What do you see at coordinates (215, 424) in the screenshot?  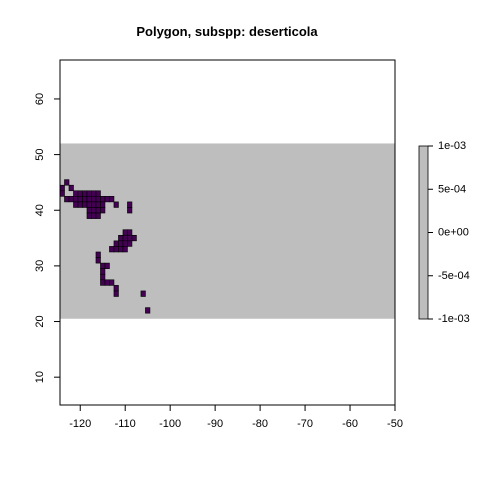 I see `x-tick-label: -90` at bounding box center [215, 424].